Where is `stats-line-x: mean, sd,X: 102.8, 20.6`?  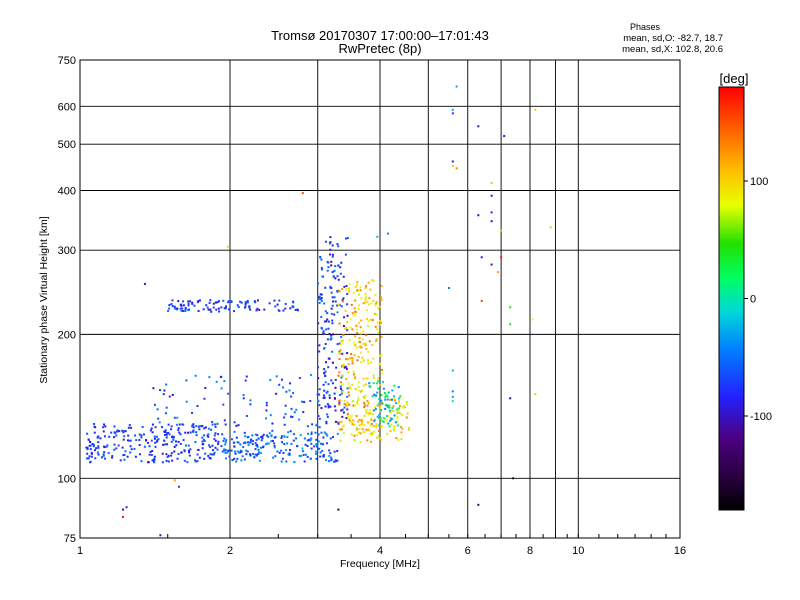 stats-line-x: mean, sd,X: 102.8, 20.6 is located at coordinates (672, 49).